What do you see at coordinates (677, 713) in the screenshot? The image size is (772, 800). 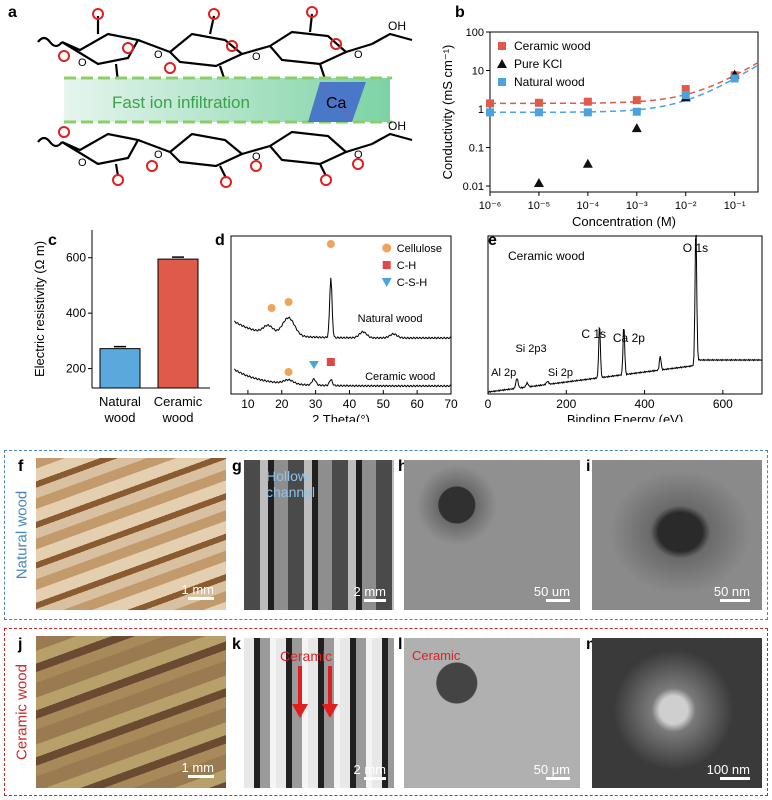 I see `ceramic-wood-nano-image: 100 nm` at bounding box center [677, 713].